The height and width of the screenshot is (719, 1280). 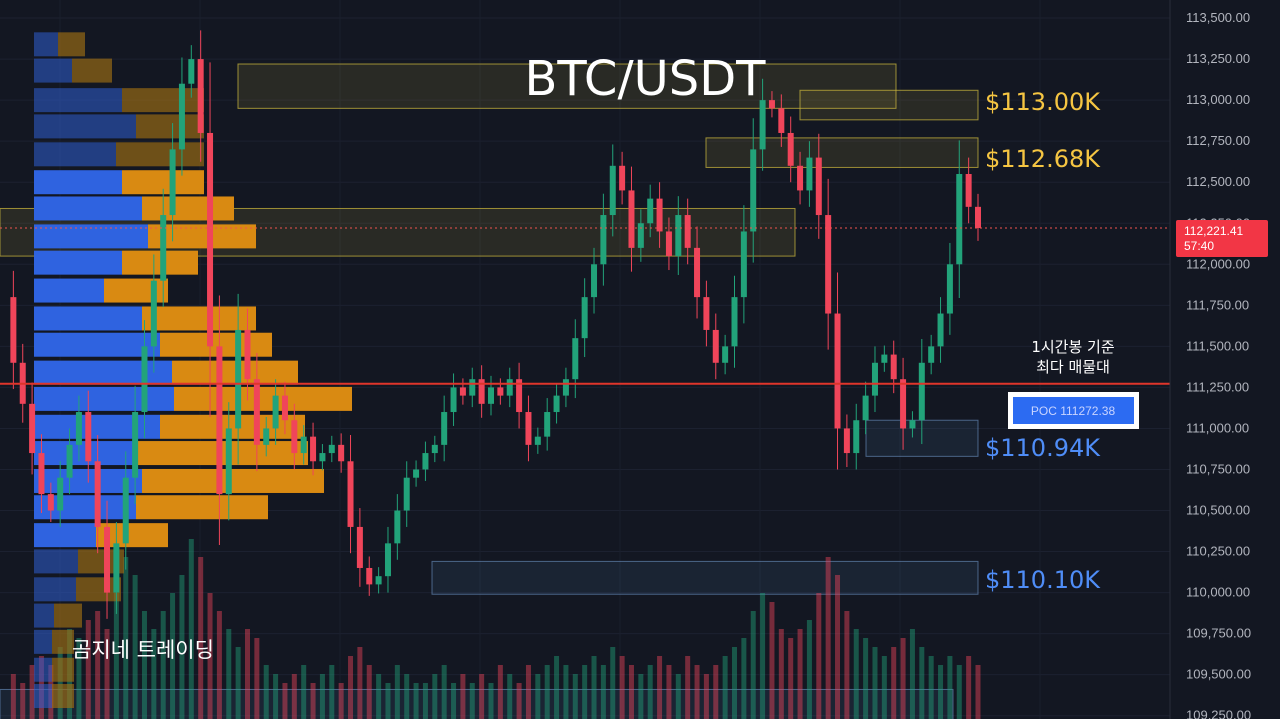 I want to click on y-tick-label: 110,000.00, so click(x=1218, y=592).